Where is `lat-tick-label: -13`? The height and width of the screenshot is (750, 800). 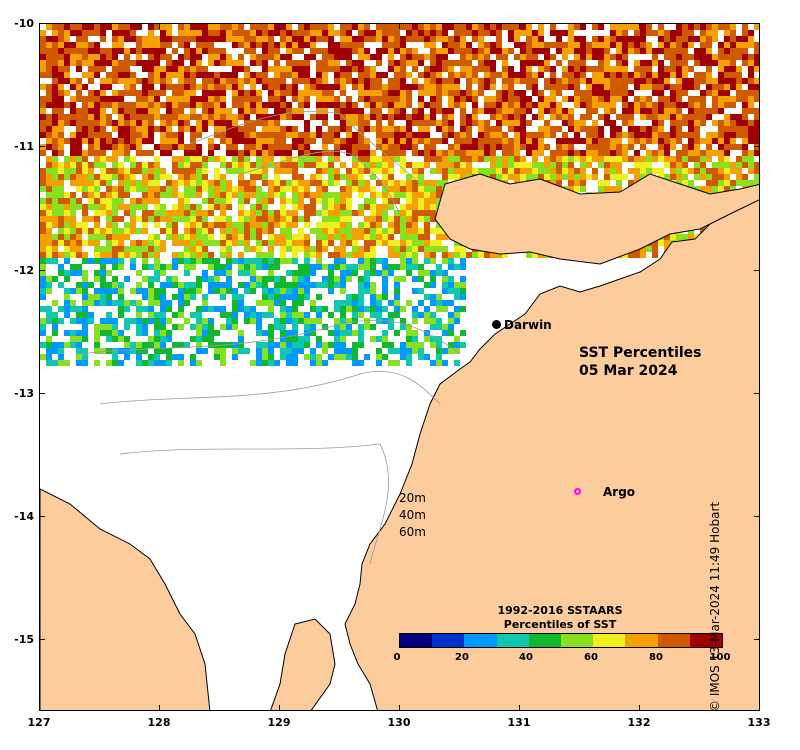 lat-tick-label: -13 is located at coordinates (24, 393).